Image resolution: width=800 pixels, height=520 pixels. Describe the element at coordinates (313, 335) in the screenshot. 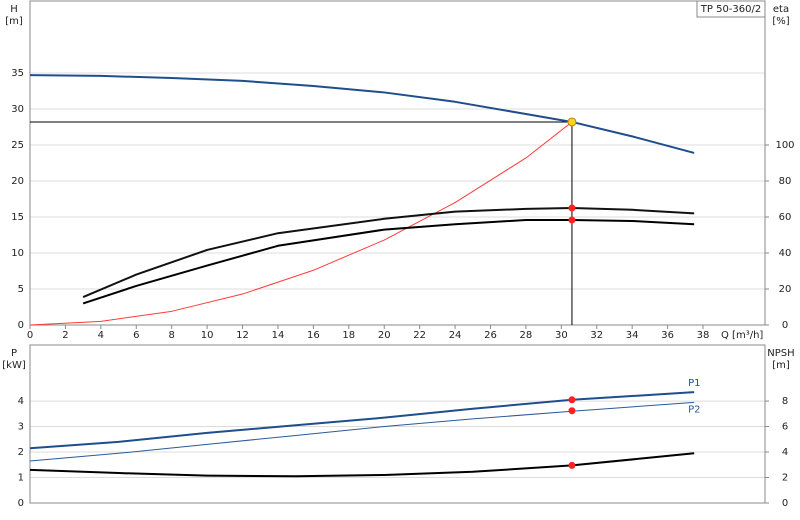

I see `x-tick-label: 16` at that location.